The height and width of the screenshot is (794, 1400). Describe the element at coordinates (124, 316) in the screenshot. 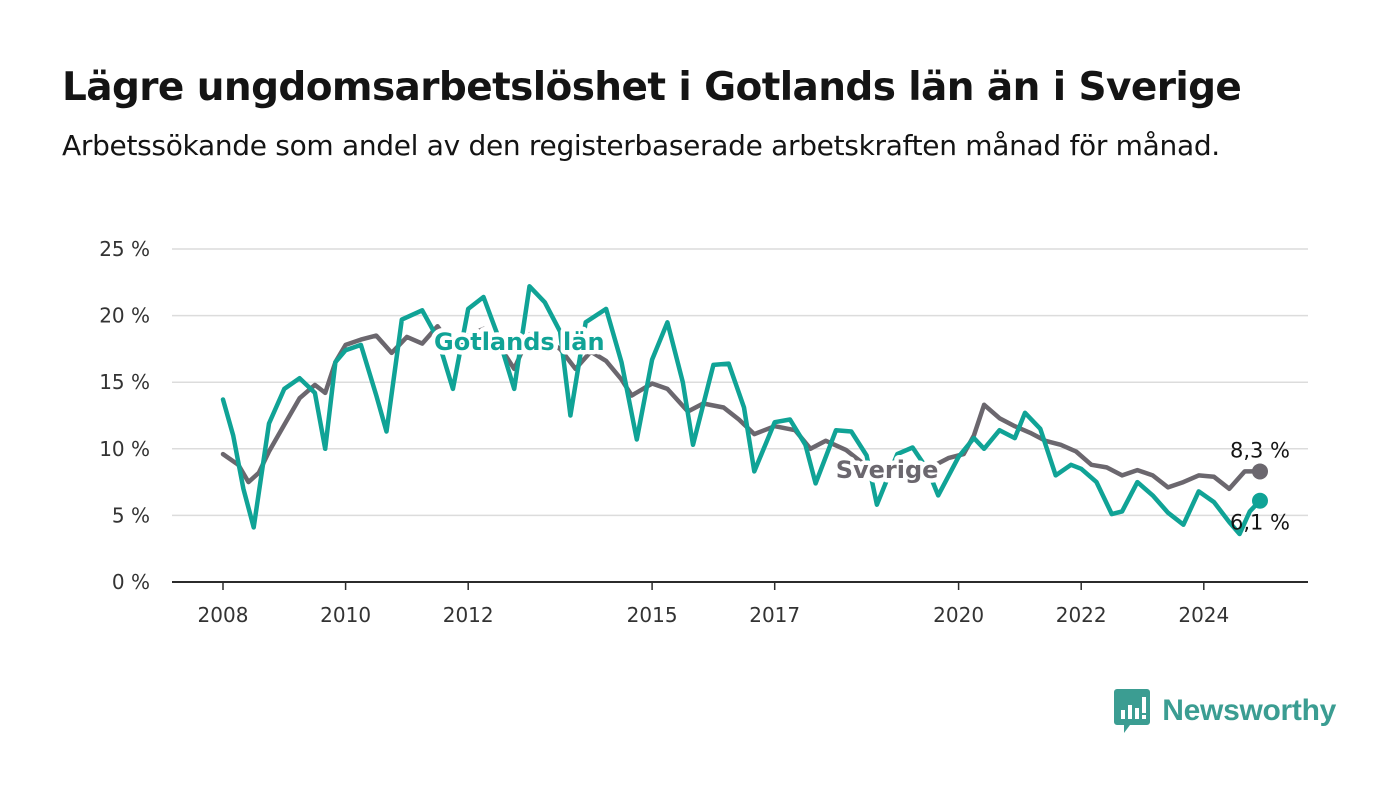

I see `y-tick-label: 20 %` at that location.